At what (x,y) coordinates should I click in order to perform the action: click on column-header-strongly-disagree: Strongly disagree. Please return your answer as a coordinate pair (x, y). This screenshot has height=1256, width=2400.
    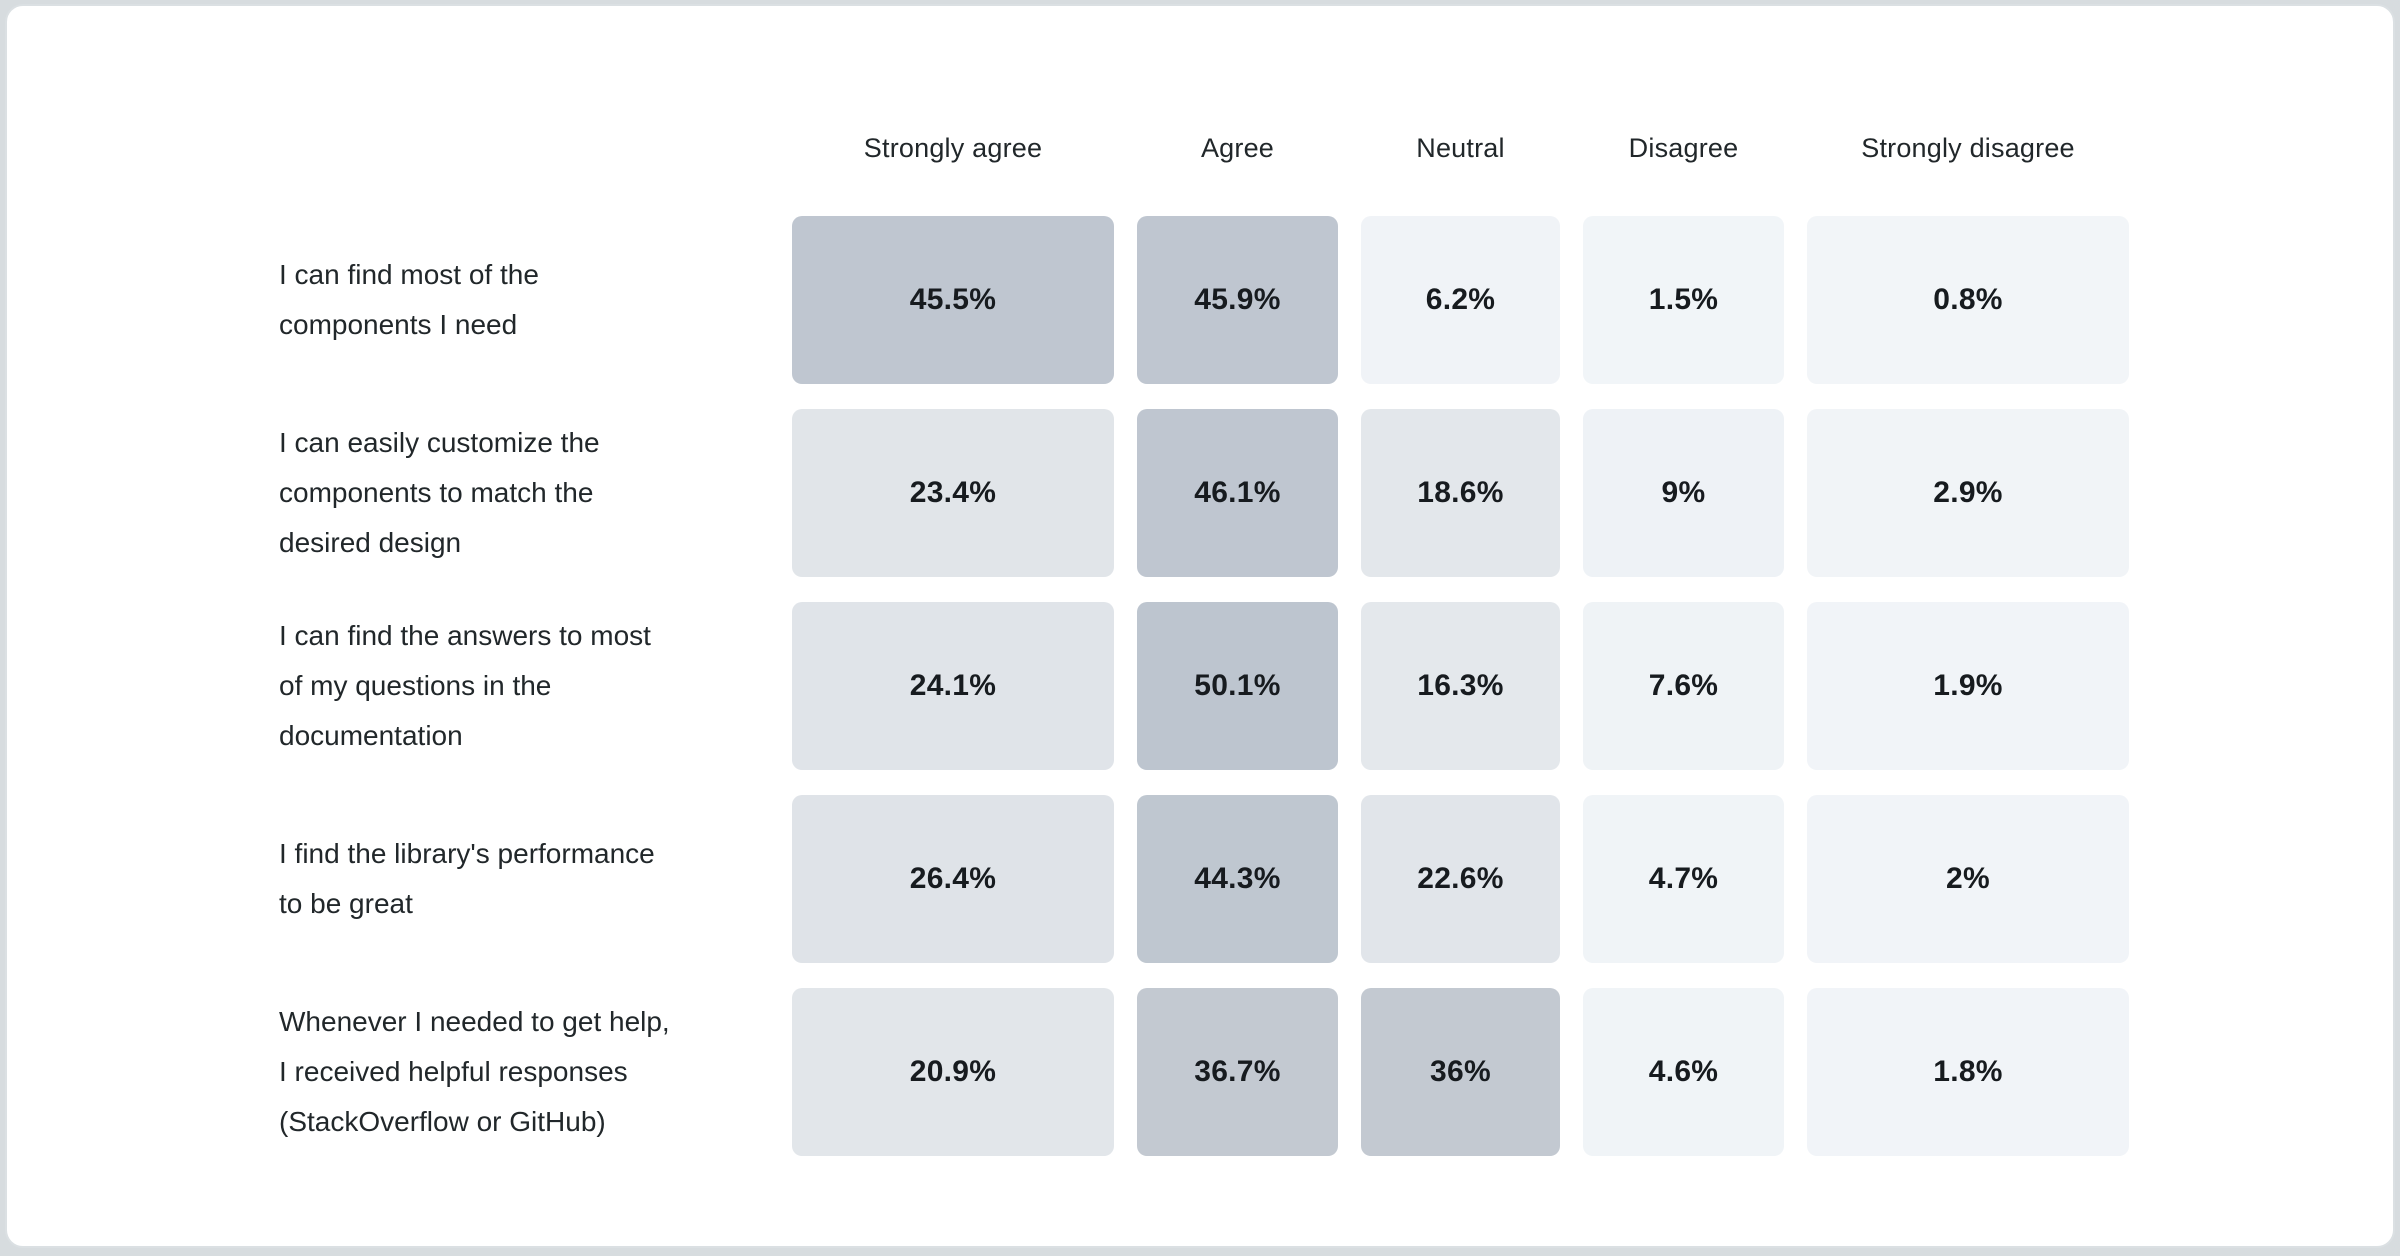
    Looking at the image, I should click on (1968, 148).